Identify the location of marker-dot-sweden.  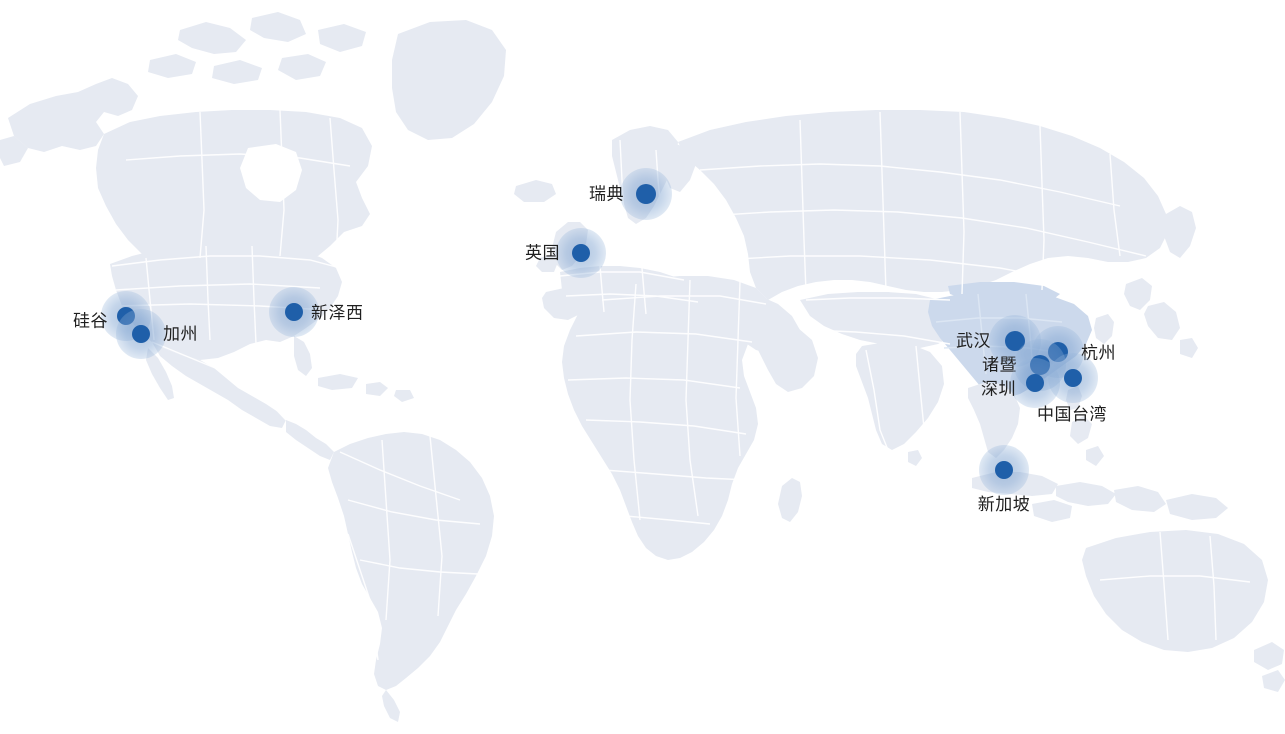
(646, 194).